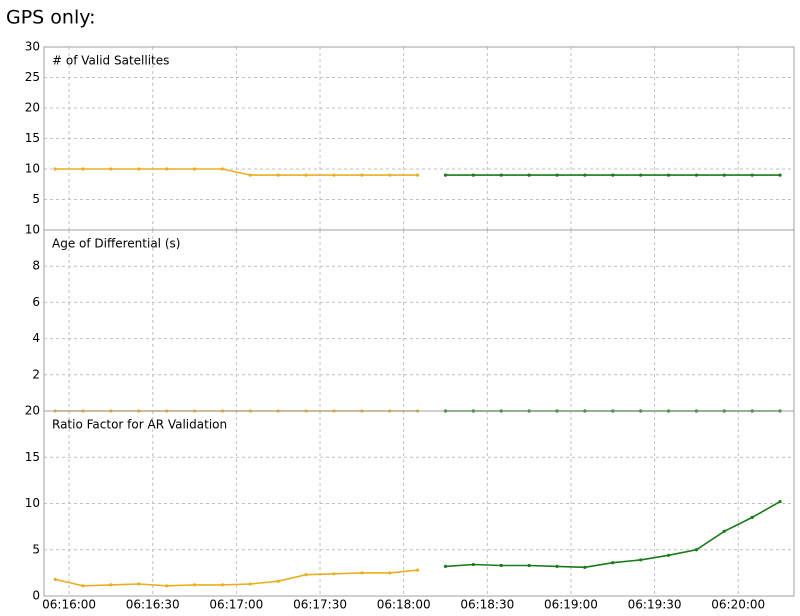 This screenshot has height=616, width=800. What do you see at coordinates (69, 605) in the screenshot?
I see `x-tick-label: 06:16:00` at bounding box center [69, 605].